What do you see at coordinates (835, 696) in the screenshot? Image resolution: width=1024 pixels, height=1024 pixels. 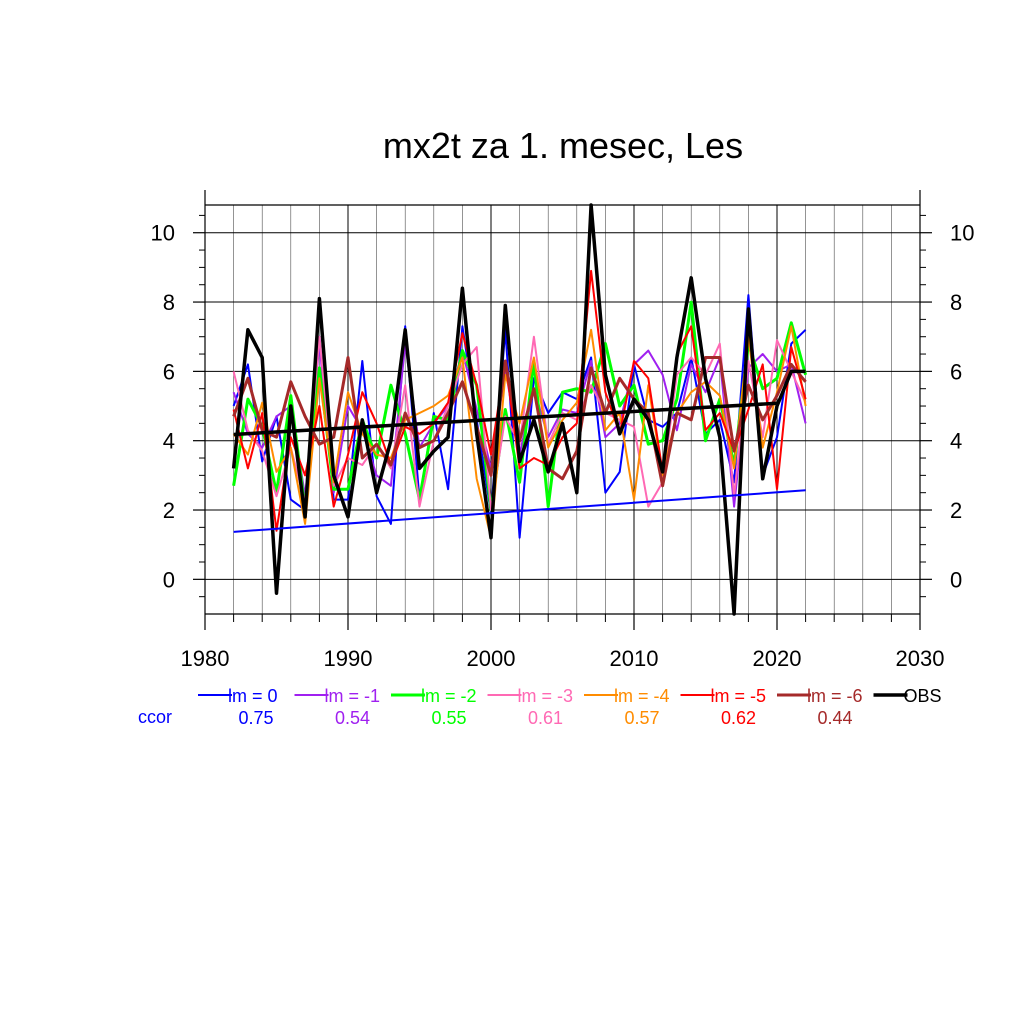 I see `legend-label-6: lm = -6` at bounding box center [835, 696].